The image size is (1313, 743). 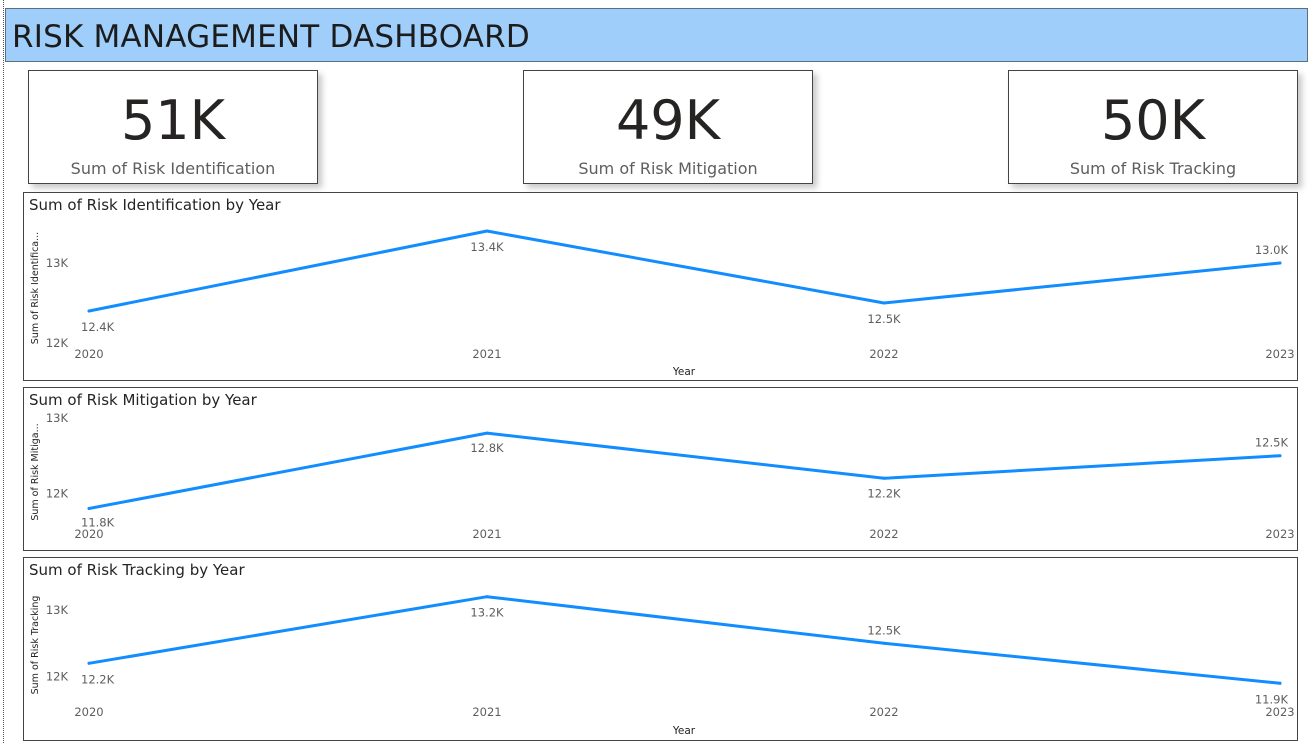 I want to click on card-risk-tracking: 50K Sum of Risk Tracking, so click(x=1153, y=127).